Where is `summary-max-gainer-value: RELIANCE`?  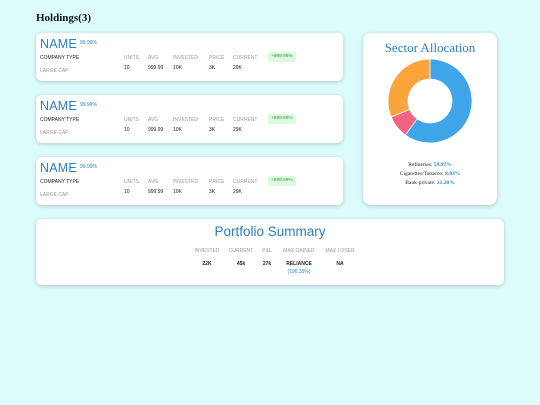
summary-max-gainer-value: RELIANCE is located at coordinates (299, 264).